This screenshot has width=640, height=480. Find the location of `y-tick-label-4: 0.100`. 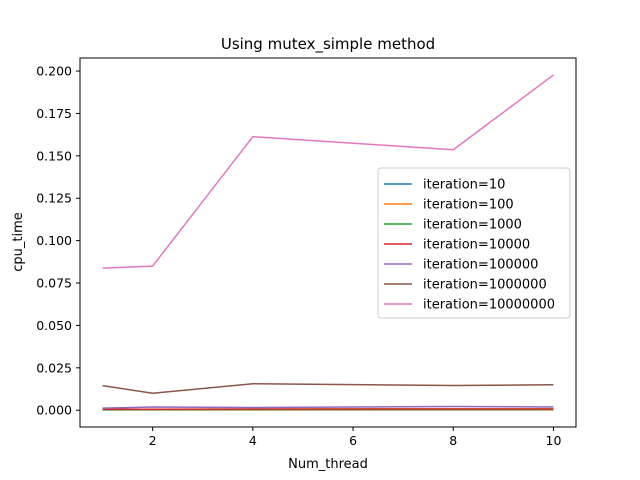

y-tick-label-4: 0.100 is located at coordinates (54, 240).